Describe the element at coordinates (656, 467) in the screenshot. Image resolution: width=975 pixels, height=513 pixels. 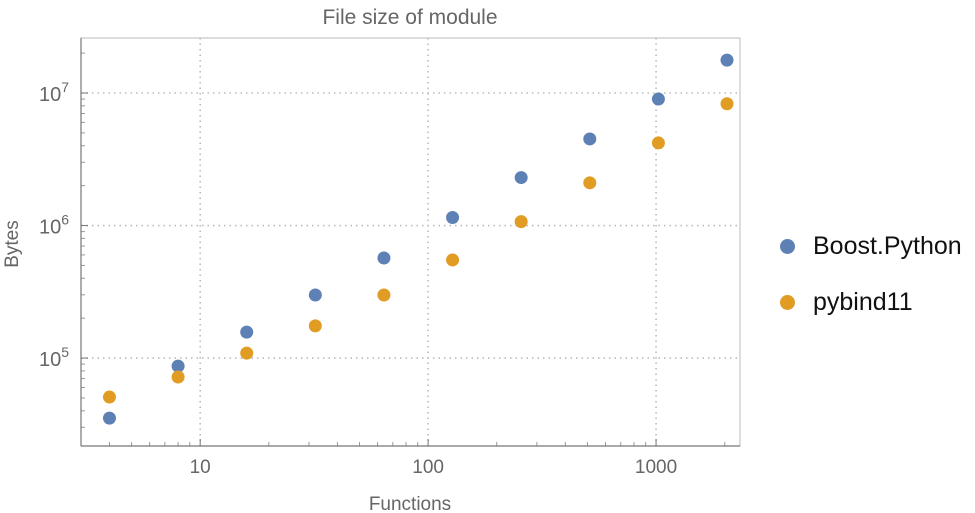
I see `x-tick-label: 1000` at that location.